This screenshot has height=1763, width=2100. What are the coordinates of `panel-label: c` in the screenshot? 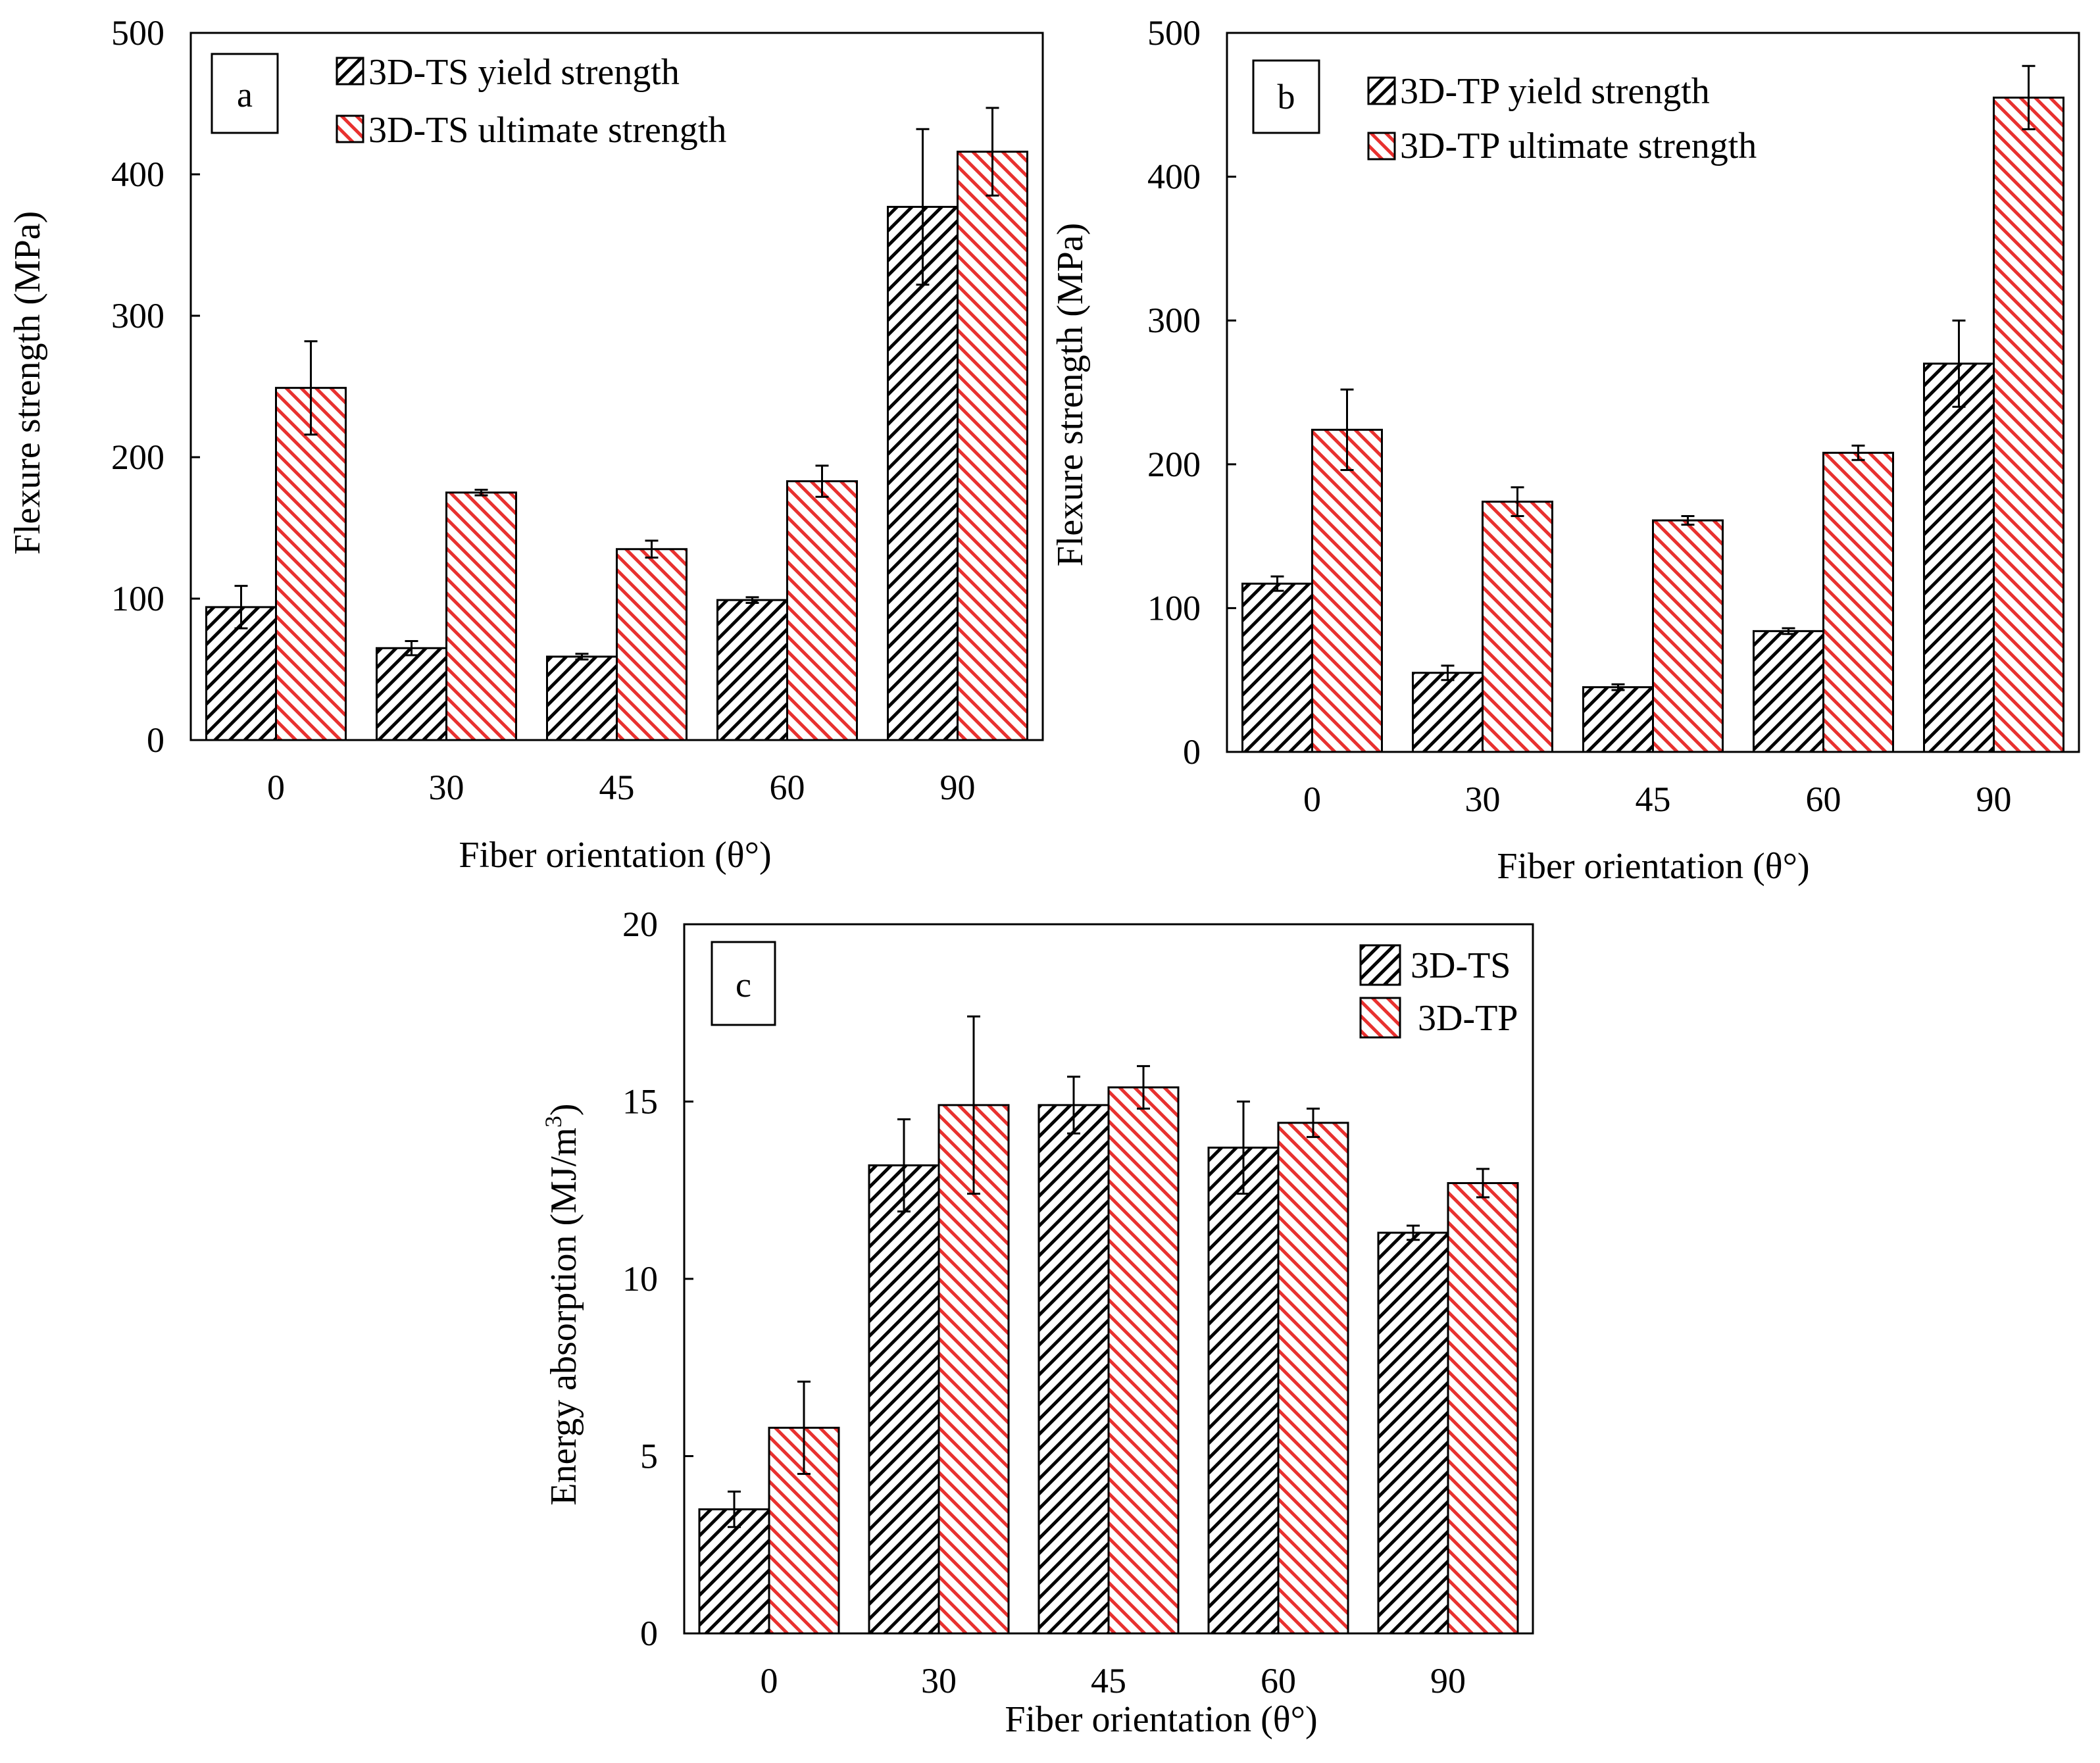 It's located at (744, 985).